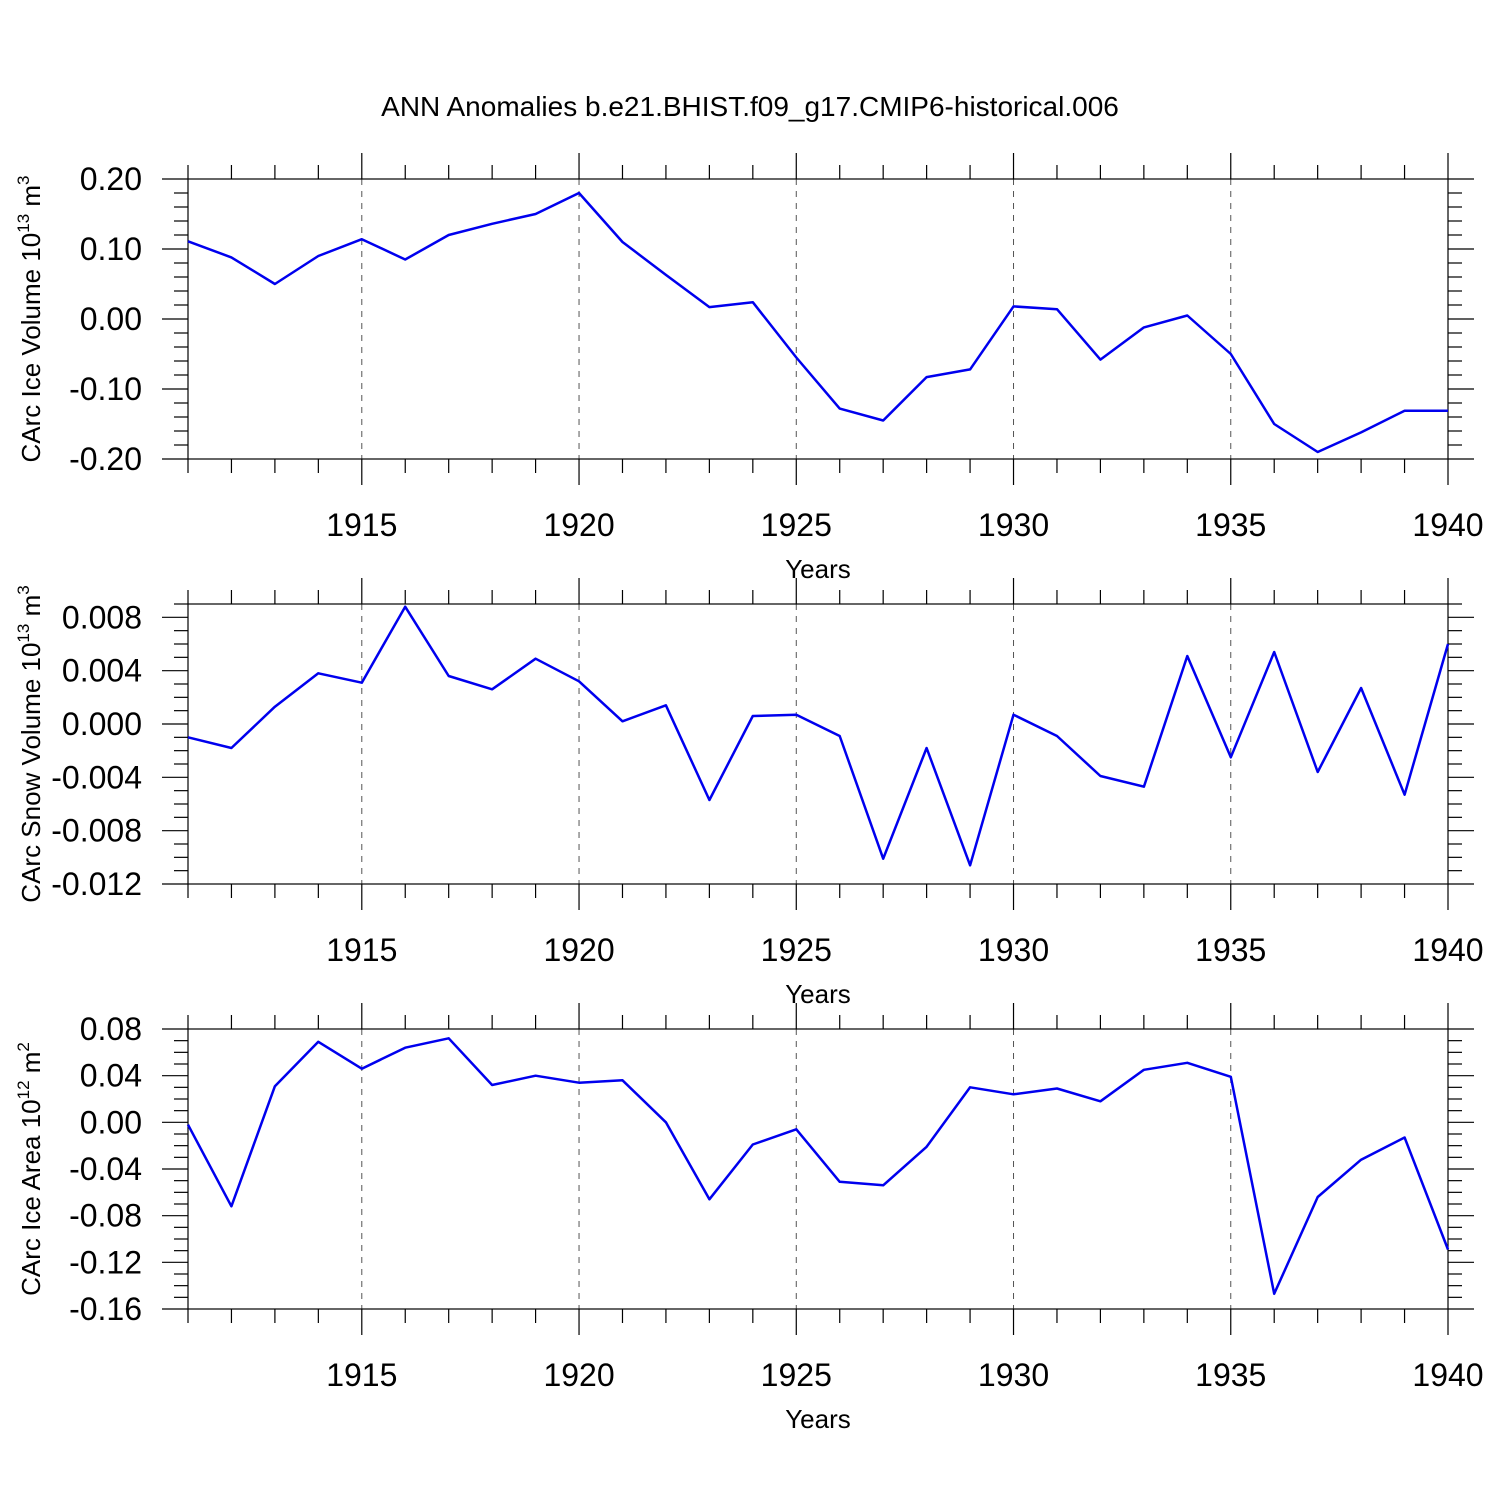 The height and width of the screenshot is (1500, 1500). What do you see at coordinates (96, 884) in the screenshot?
I see `y-tick-label: -0.012` at bounding box center [96, 884].